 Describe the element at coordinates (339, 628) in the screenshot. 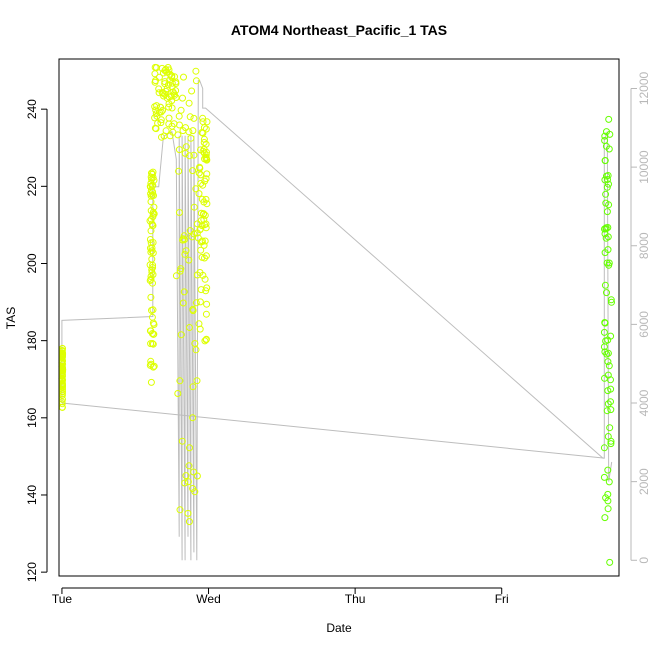

I see `x-axis-label: Date` at that location.